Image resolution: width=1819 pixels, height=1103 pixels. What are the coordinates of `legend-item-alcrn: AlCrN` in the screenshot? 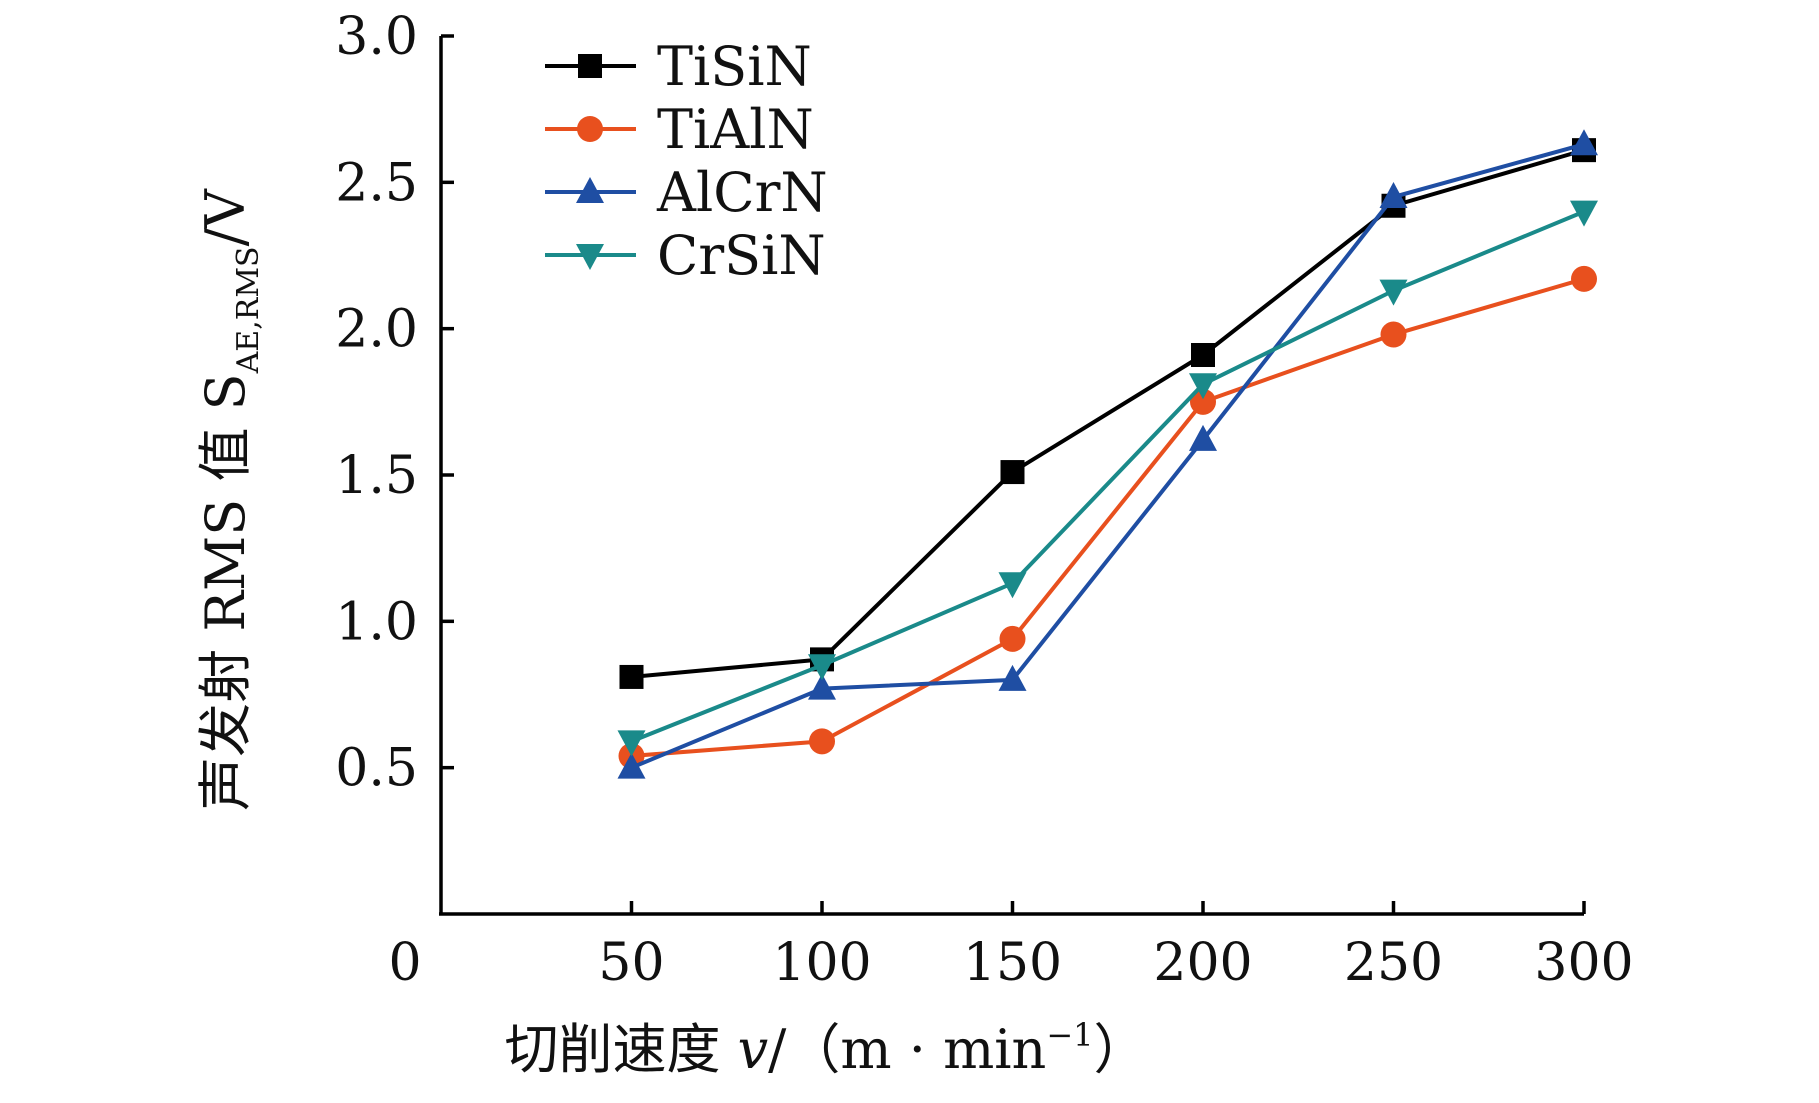 It's located at (686, 192).